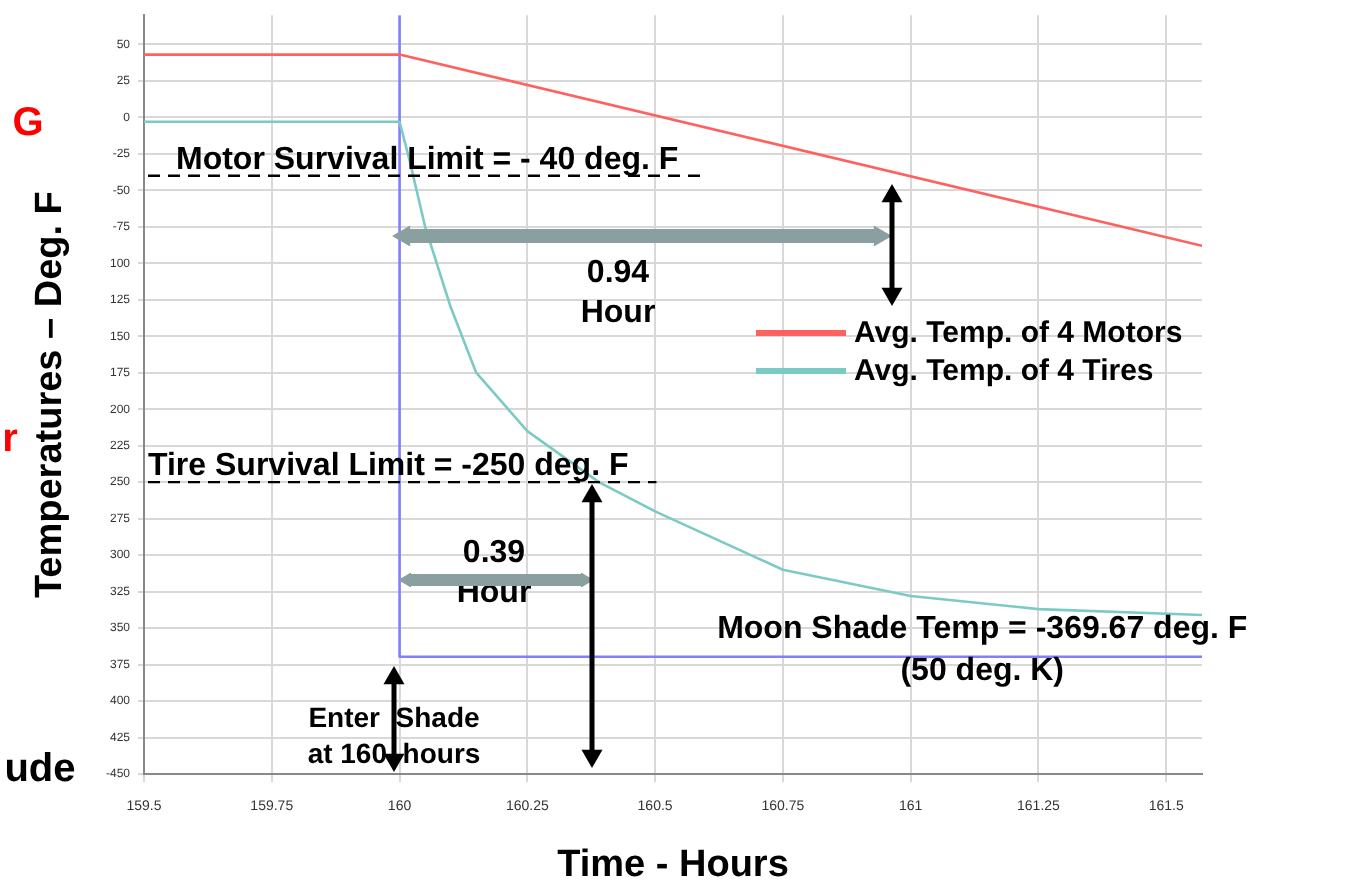 Image resolution: width=1366 pixels, height=896 pixels. I want to click on legend-label: Avg. Temp. of 4 Tires, so click(1004, 371).